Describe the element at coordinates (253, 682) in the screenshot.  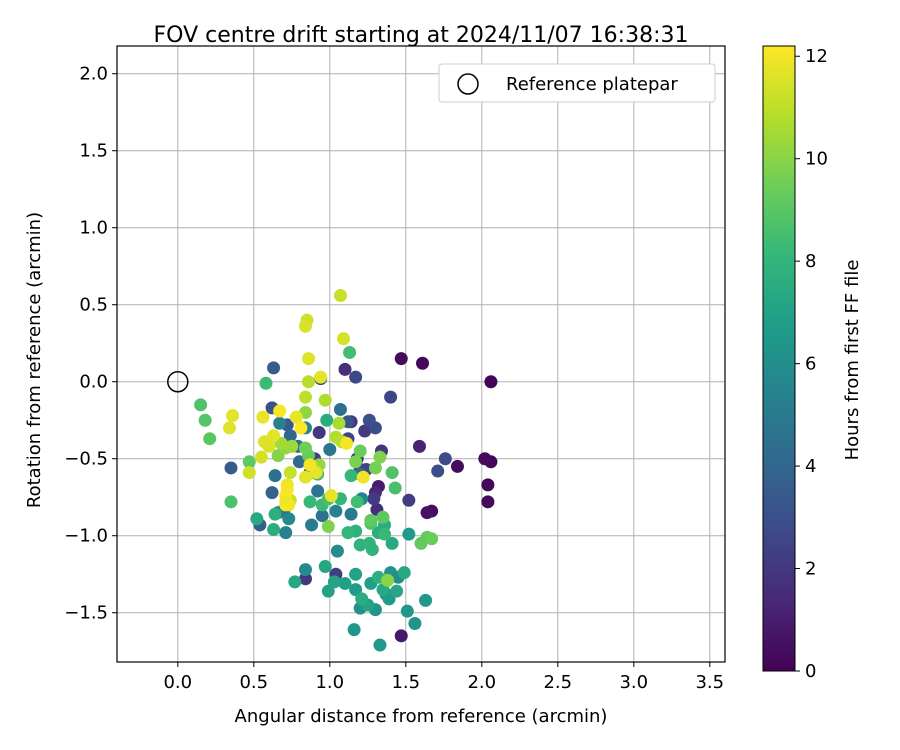
I see `x-tick-label: 0.5` at that location.